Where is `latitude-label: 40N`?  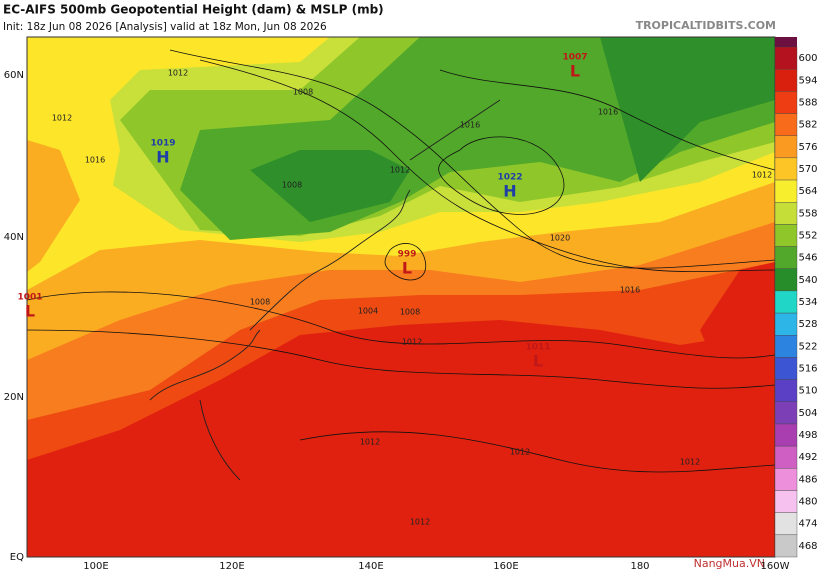
latitude-label: 40N is located at coordinates (14, 237).